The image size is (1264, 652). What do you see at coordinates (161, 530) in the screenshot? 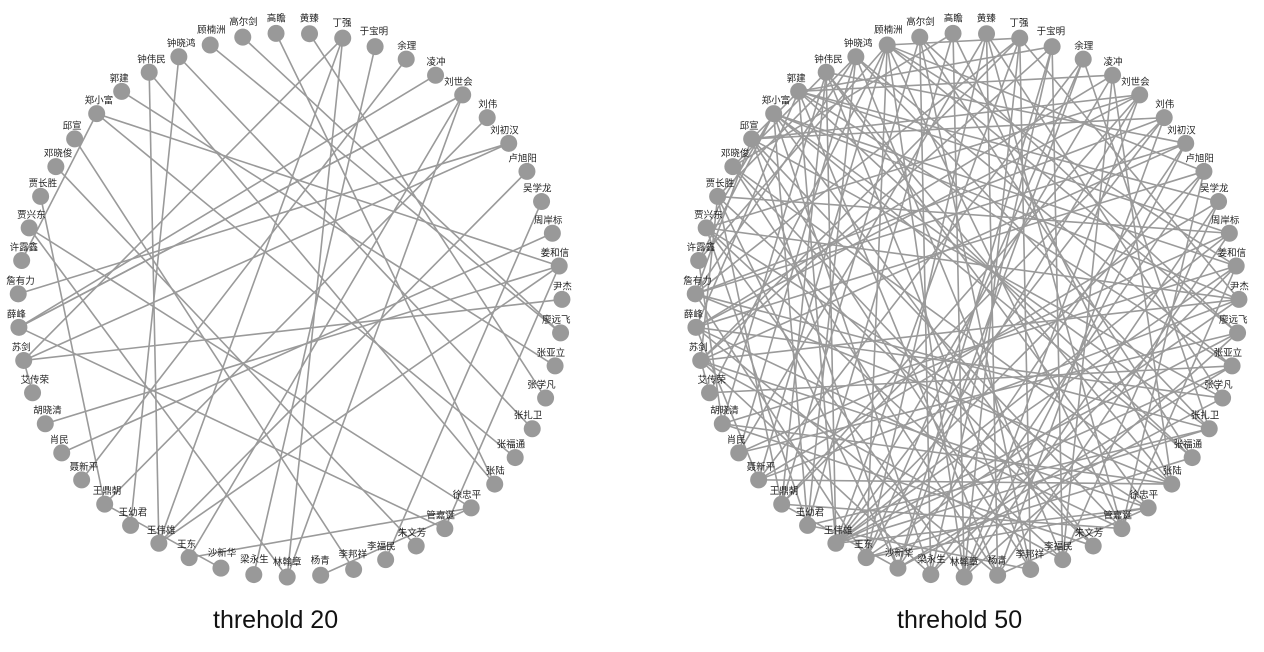
I see `node-label: 王伟雄` at bounding box center [161, 530].